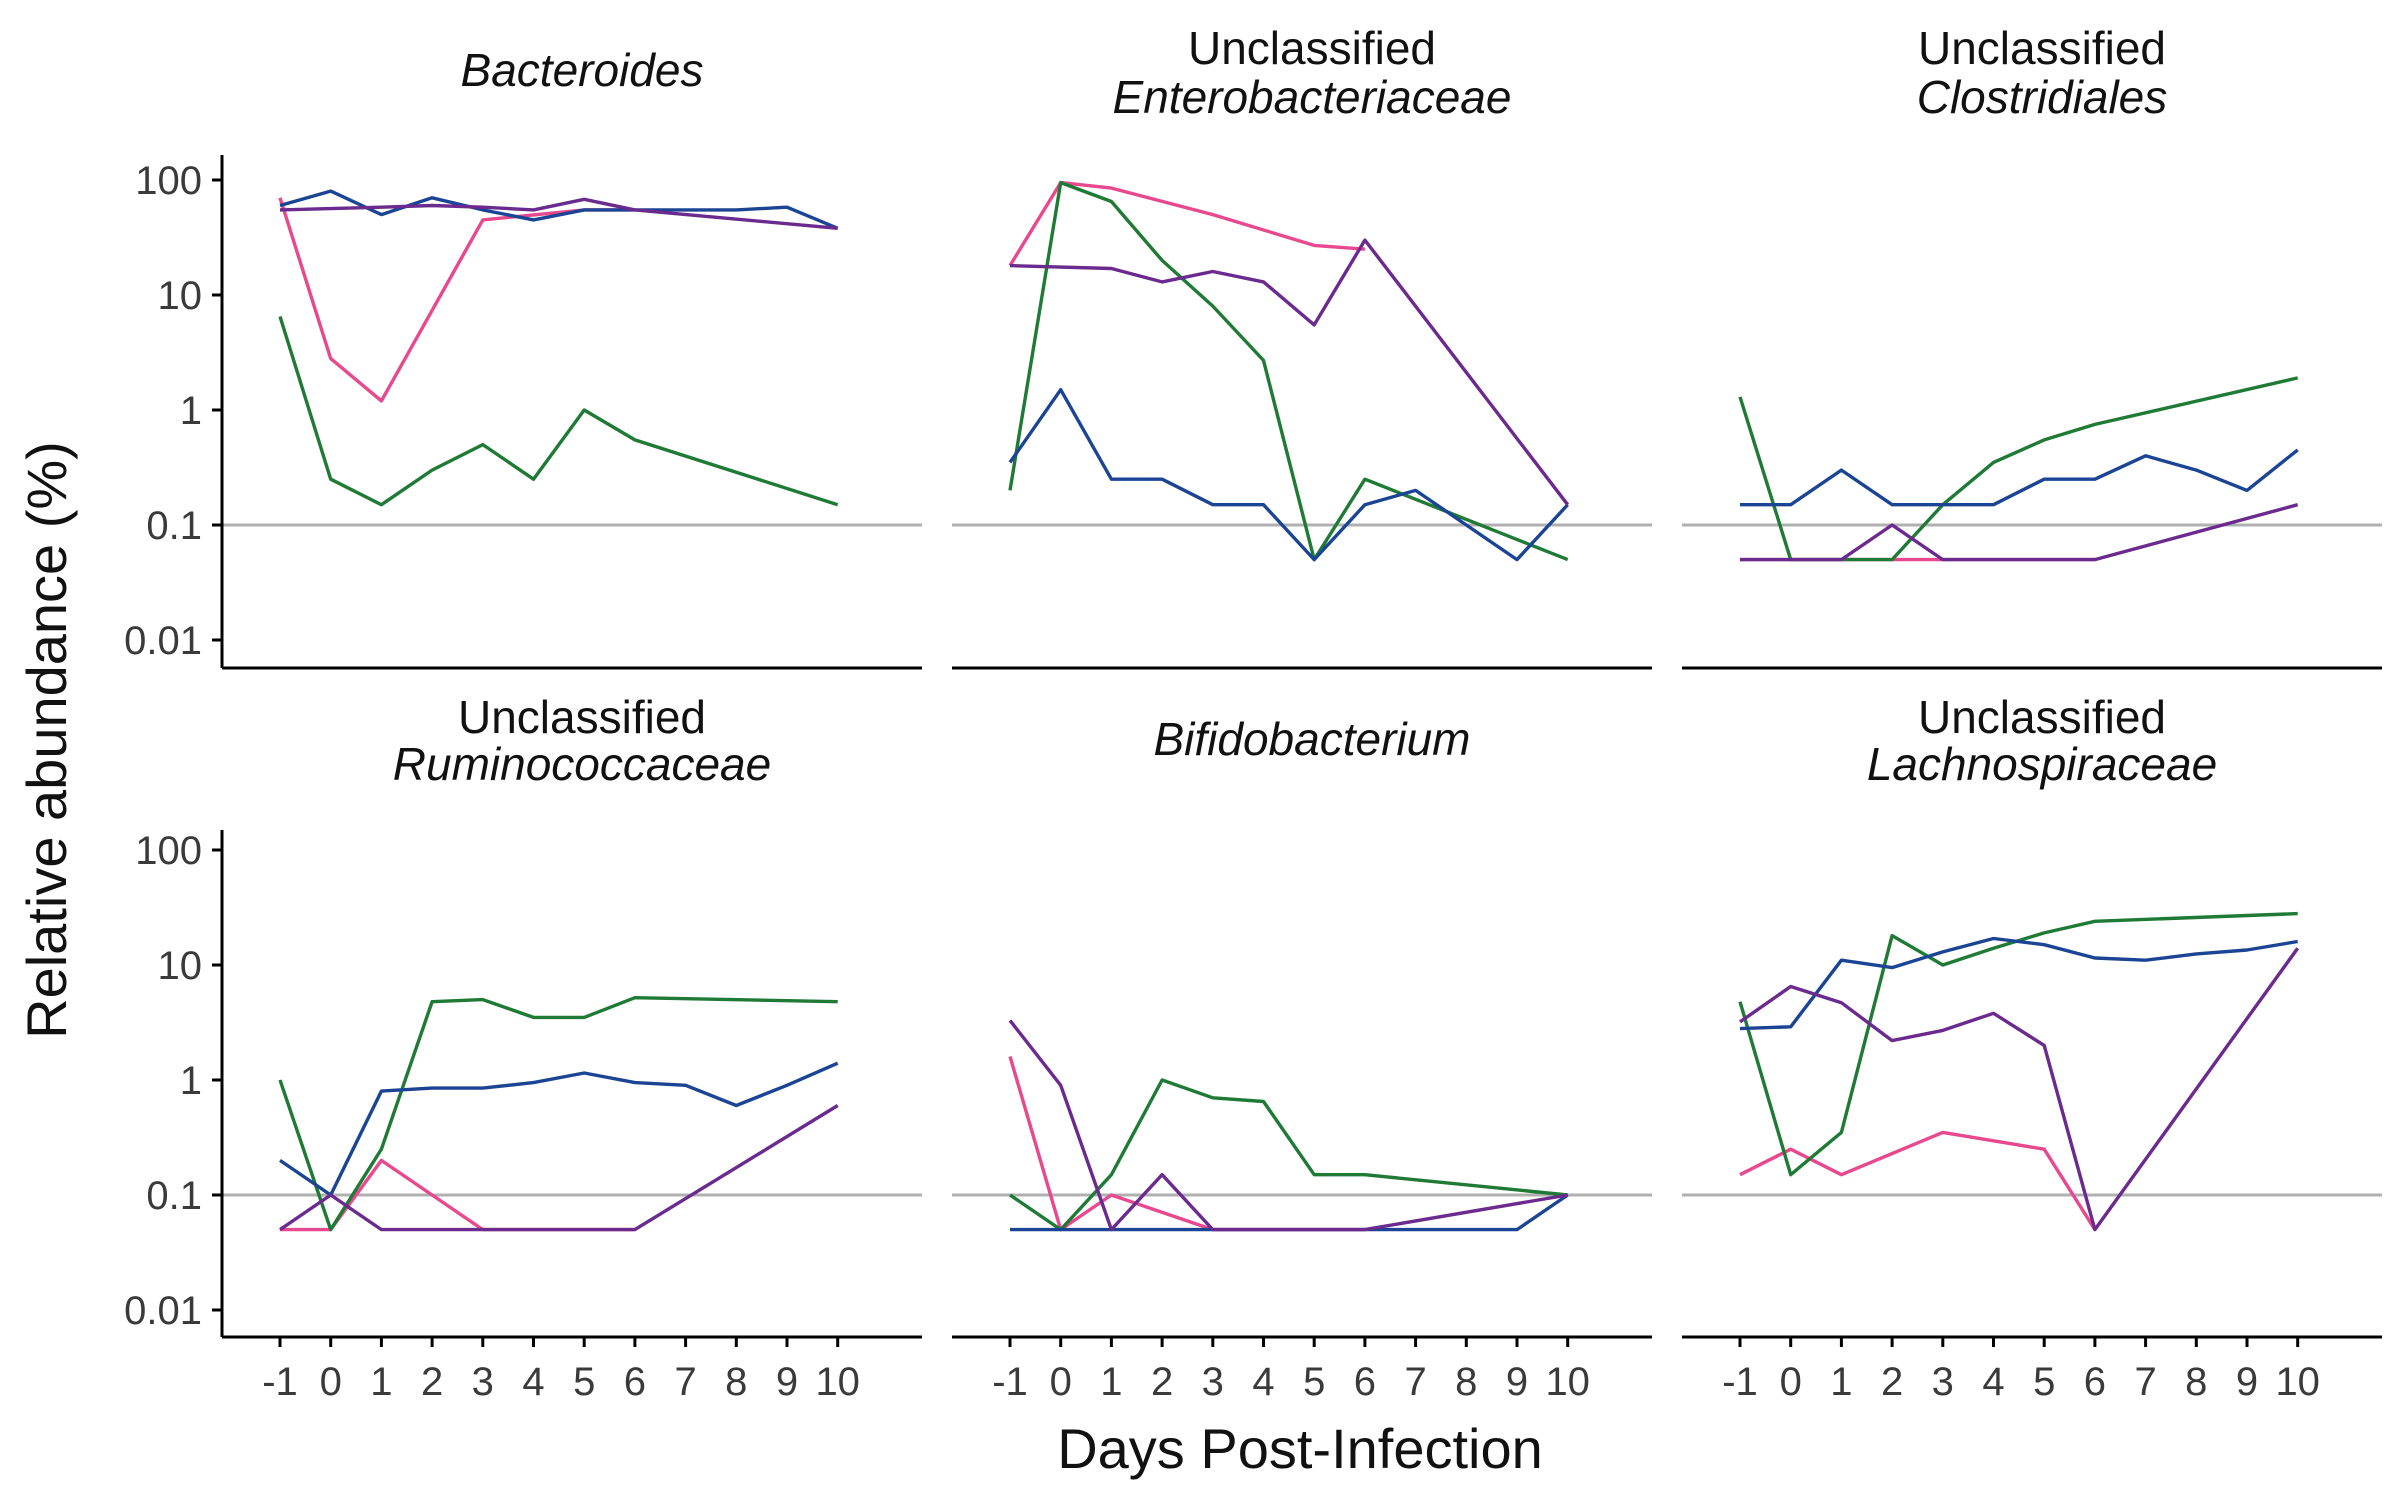 The height and width of the screenshot is (1505, 2400). I want to click on facet-title-taxon: Lachnospiraceae, so click(2042, 764).